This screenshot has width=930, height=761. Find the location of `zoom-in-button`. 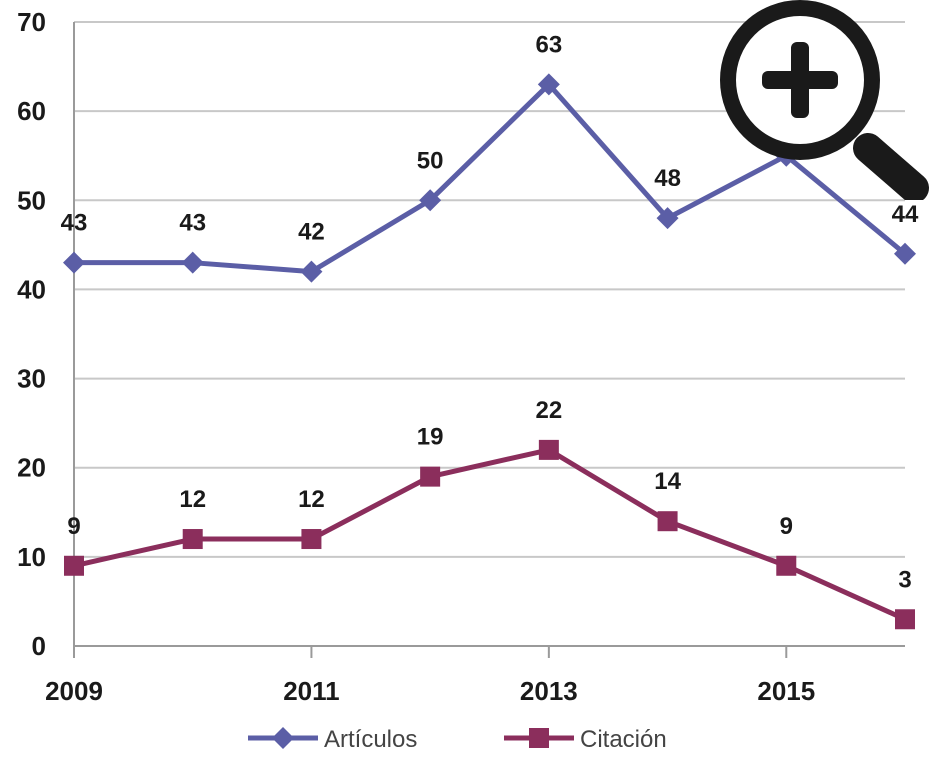

zoom-in-button is located at coordinates (824, 101).